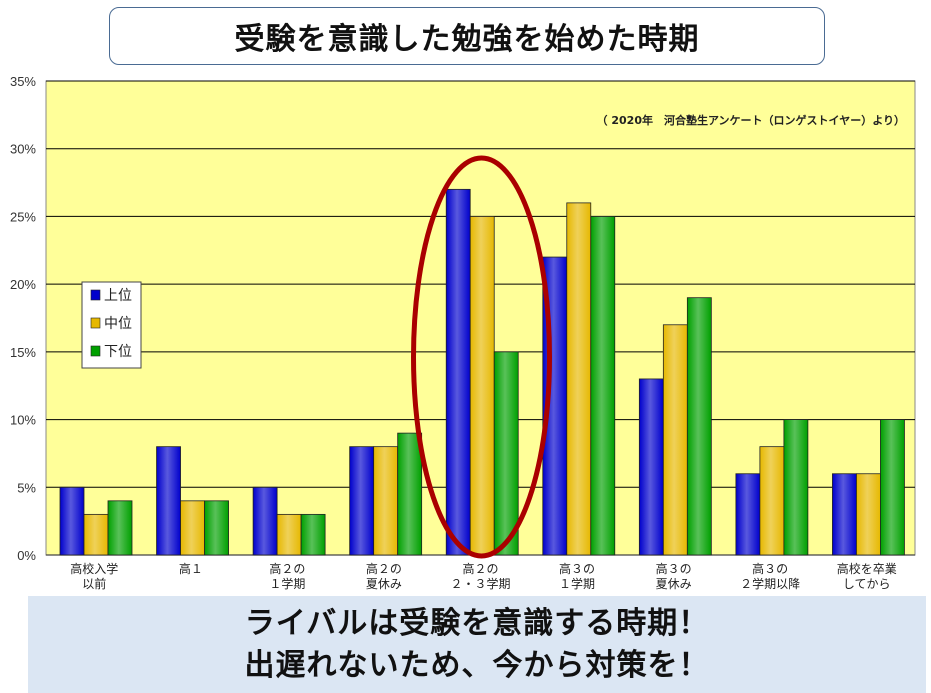 Image resolution: width=931 pixels, height=693 pixels. I want to click on footer-line-2: 出遅れないため、今から対策を！, so click(477, 665).